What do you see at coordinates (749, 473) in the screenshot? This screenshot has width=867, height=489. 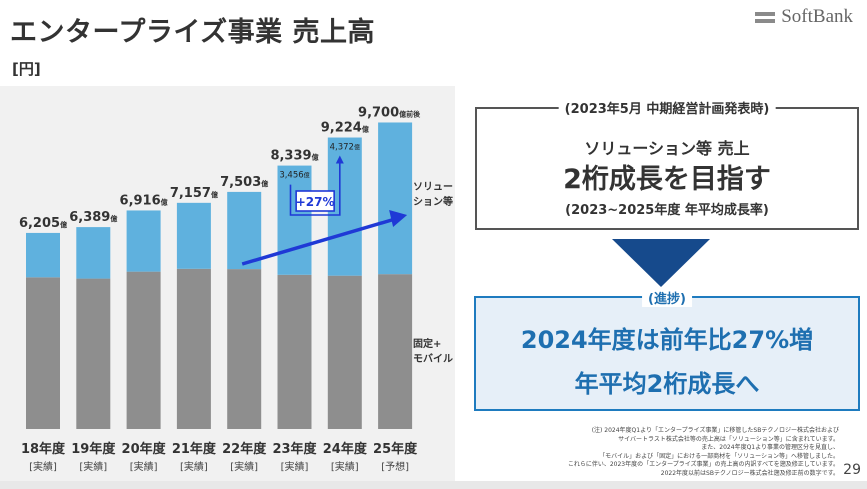 I see `footnote-line: 2022年度以前はSBテクノロジー株式会社遡及修正前の数字です。` at bounding box center [749, 473].